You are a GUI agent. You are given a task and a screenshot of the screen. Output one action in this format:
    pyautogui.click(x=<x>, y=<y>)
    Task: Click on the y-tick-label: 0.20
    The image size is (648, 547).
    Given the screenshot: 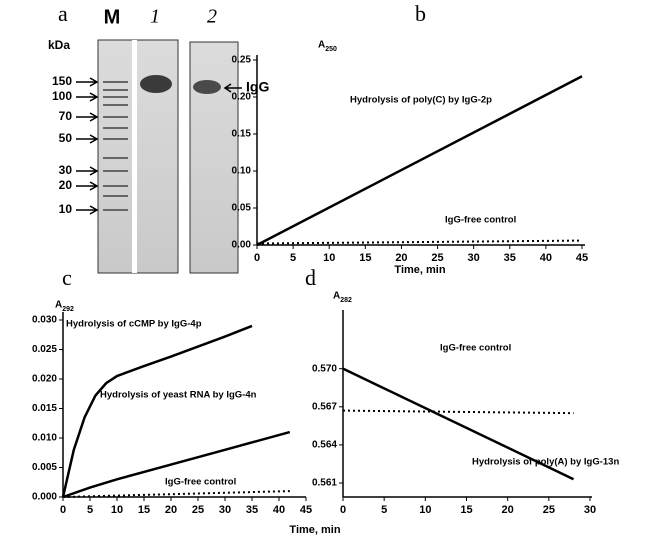 What is the action you would take?
    pyautogui.click(x=242, y=97)
    